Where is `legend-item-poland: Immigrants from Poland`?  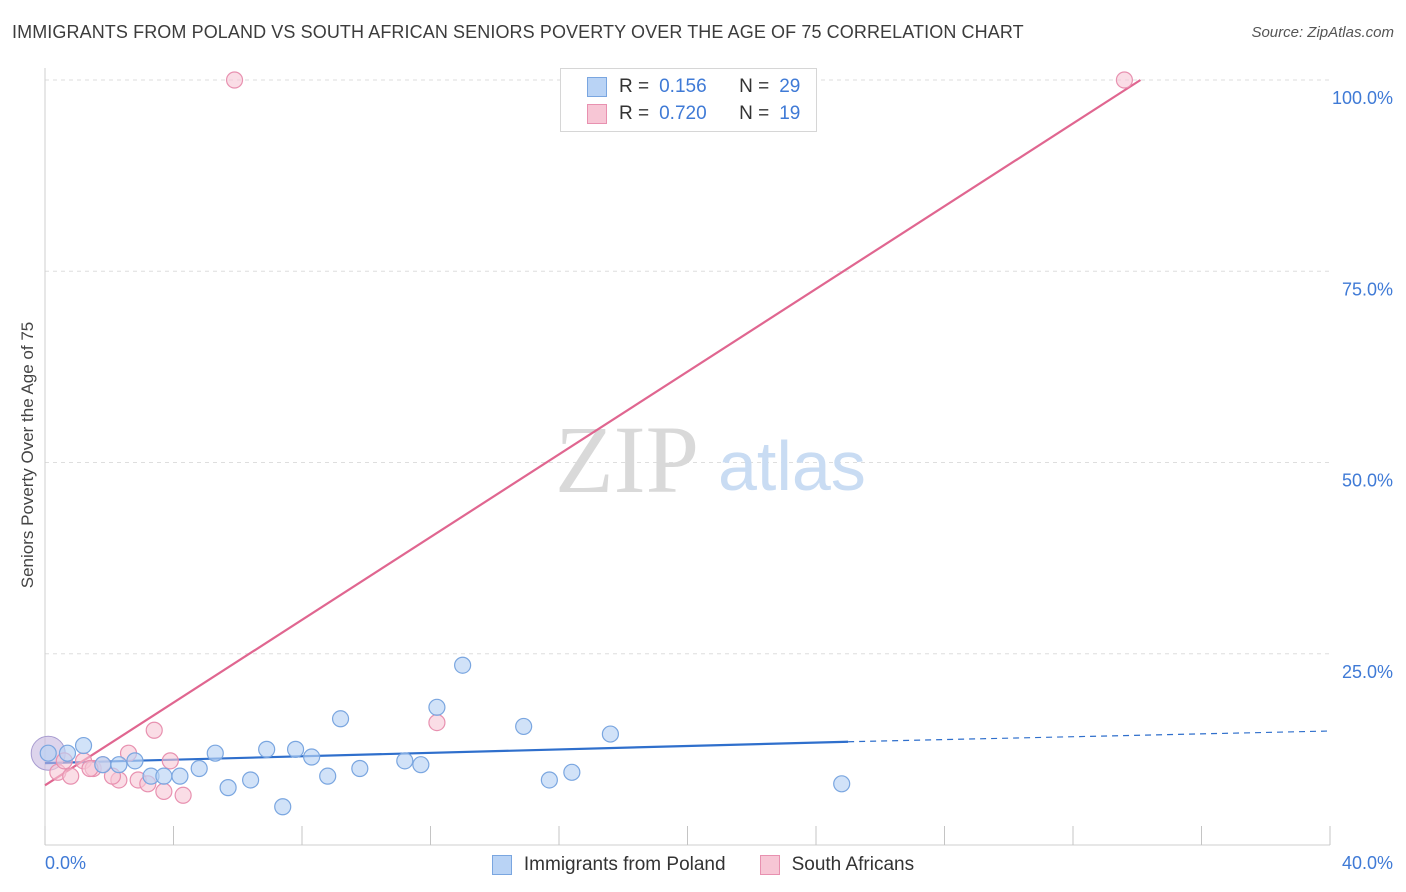
legend-item-poland: Immigrants from Poland is located at coordinates (608, 865).